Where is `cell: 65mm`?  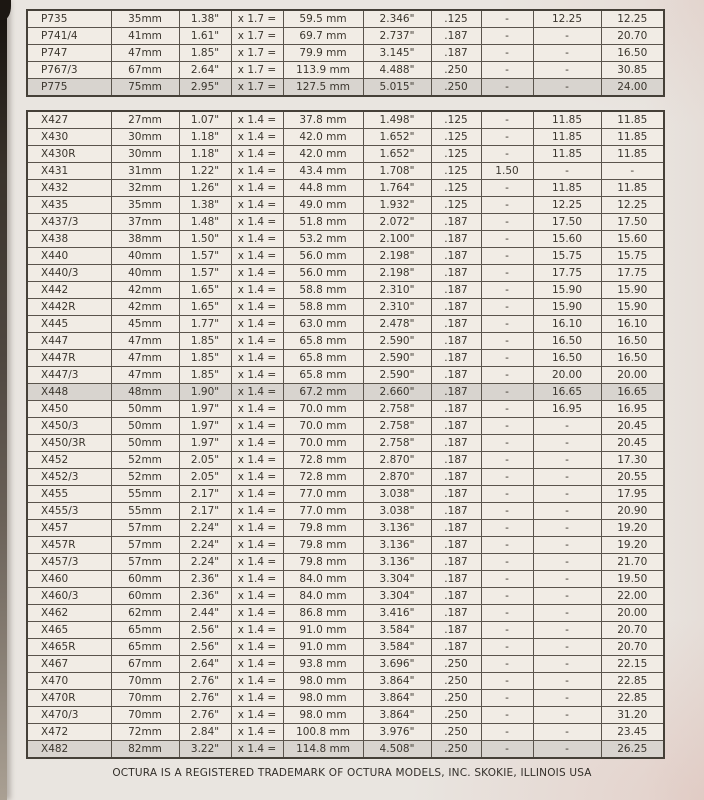
cell: 65mm is located at coordinates (145, 647).